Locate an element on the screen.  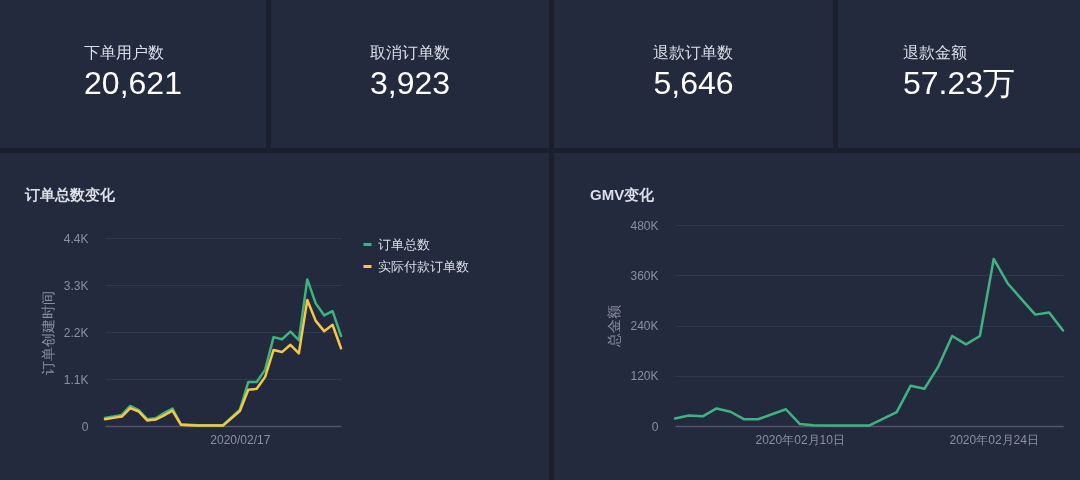
chart-title: GMV变化 is located at coordinates (623, 194).